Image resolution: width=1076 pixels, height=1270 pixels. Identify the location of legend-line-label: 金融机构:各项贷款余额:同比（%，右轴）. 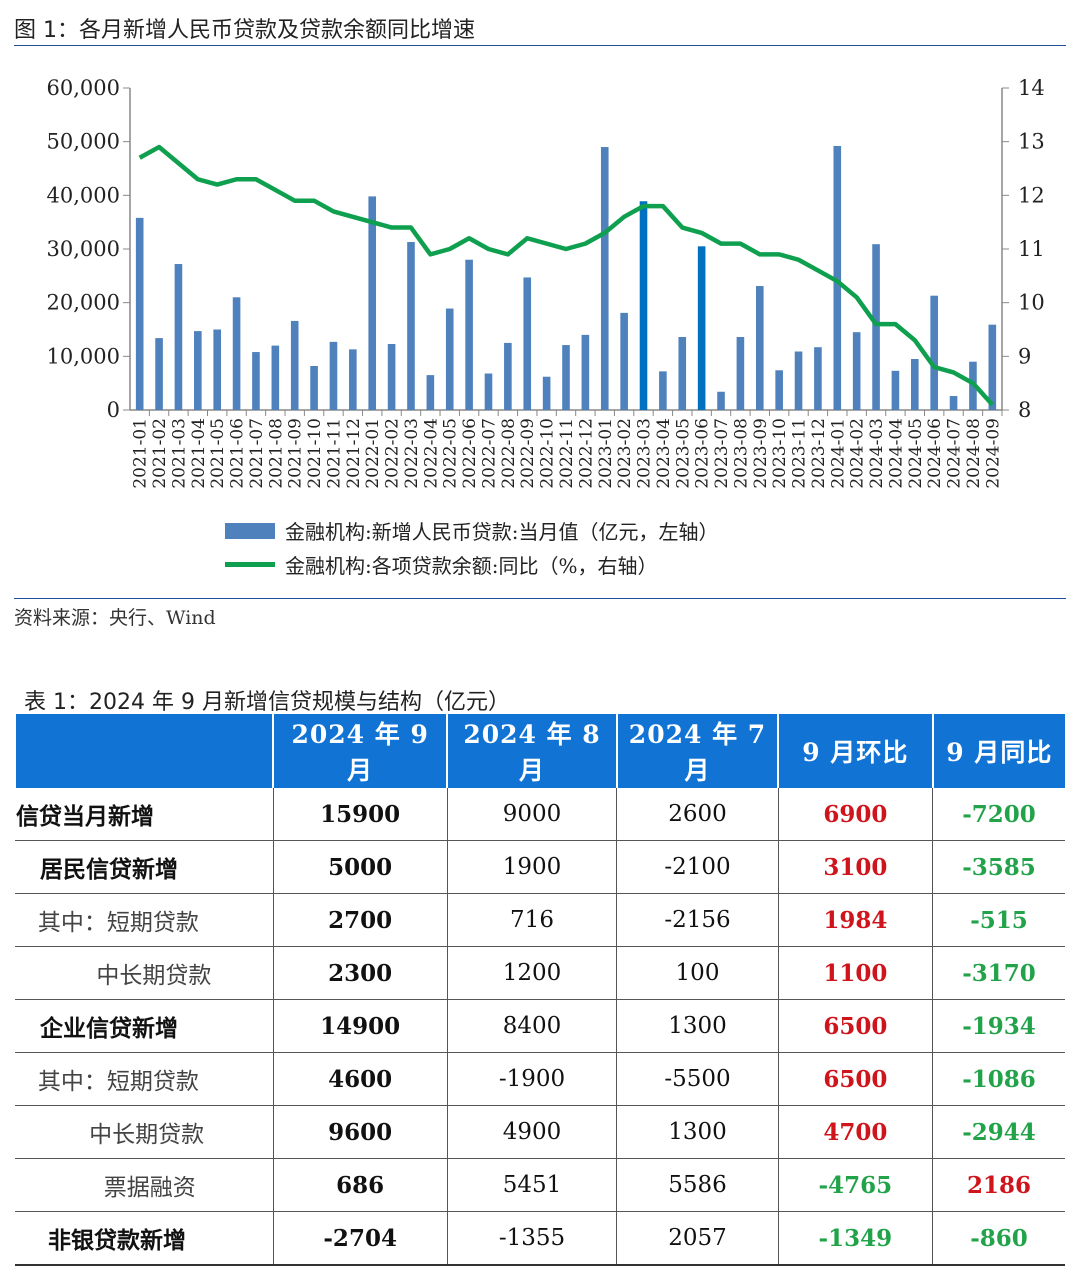
(471, 566).